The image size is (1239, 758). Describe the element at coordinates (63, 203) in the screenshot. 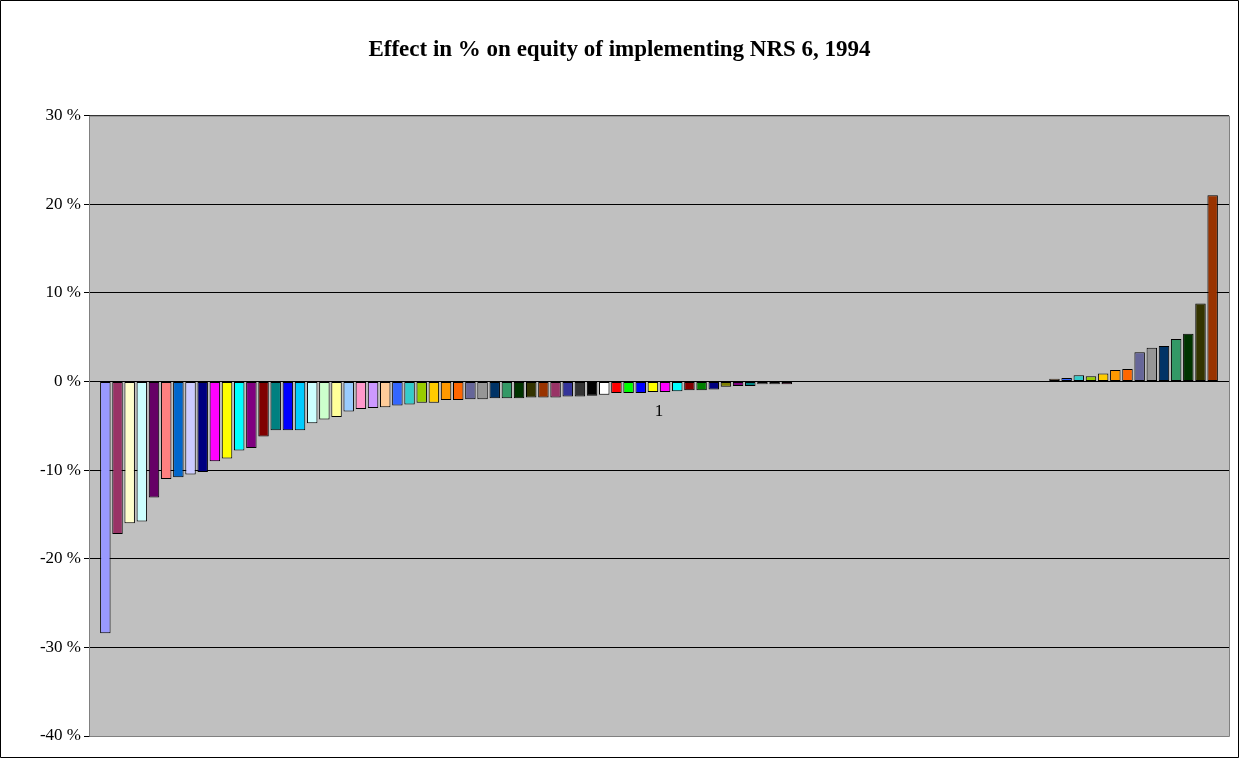

I see `y-tick-label: 20 %` at that location.